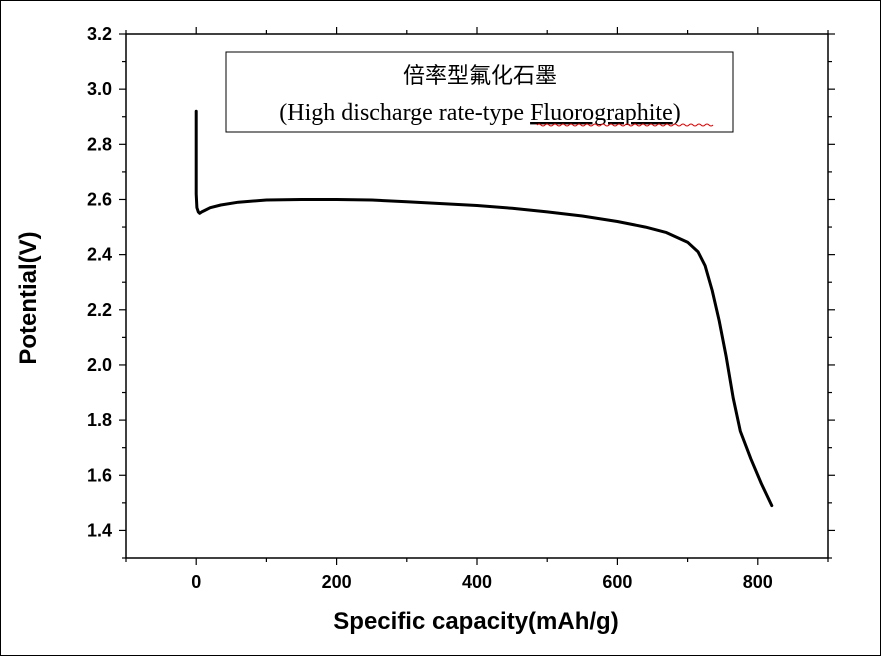 This screenshot has width=881, height=656. Describe the element at coordinates (99, 144) in the screenshot. I see `y-tick-label: 2.8` at that location.